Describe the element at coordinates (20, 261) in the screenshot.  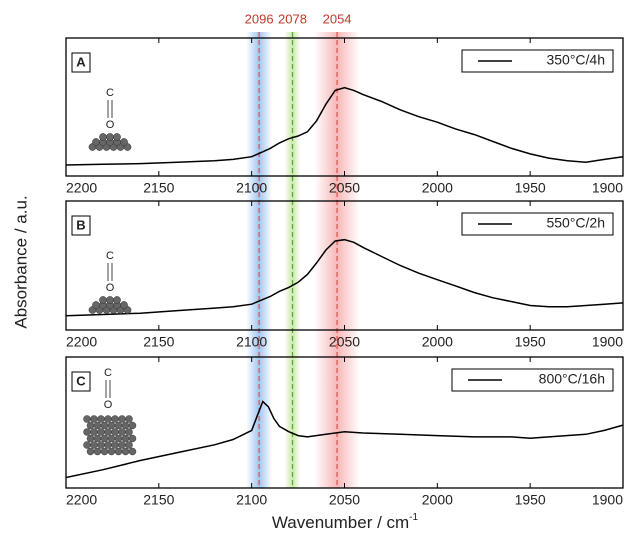
I see `y-axis-label: Absorbance / a.u.` at that location.